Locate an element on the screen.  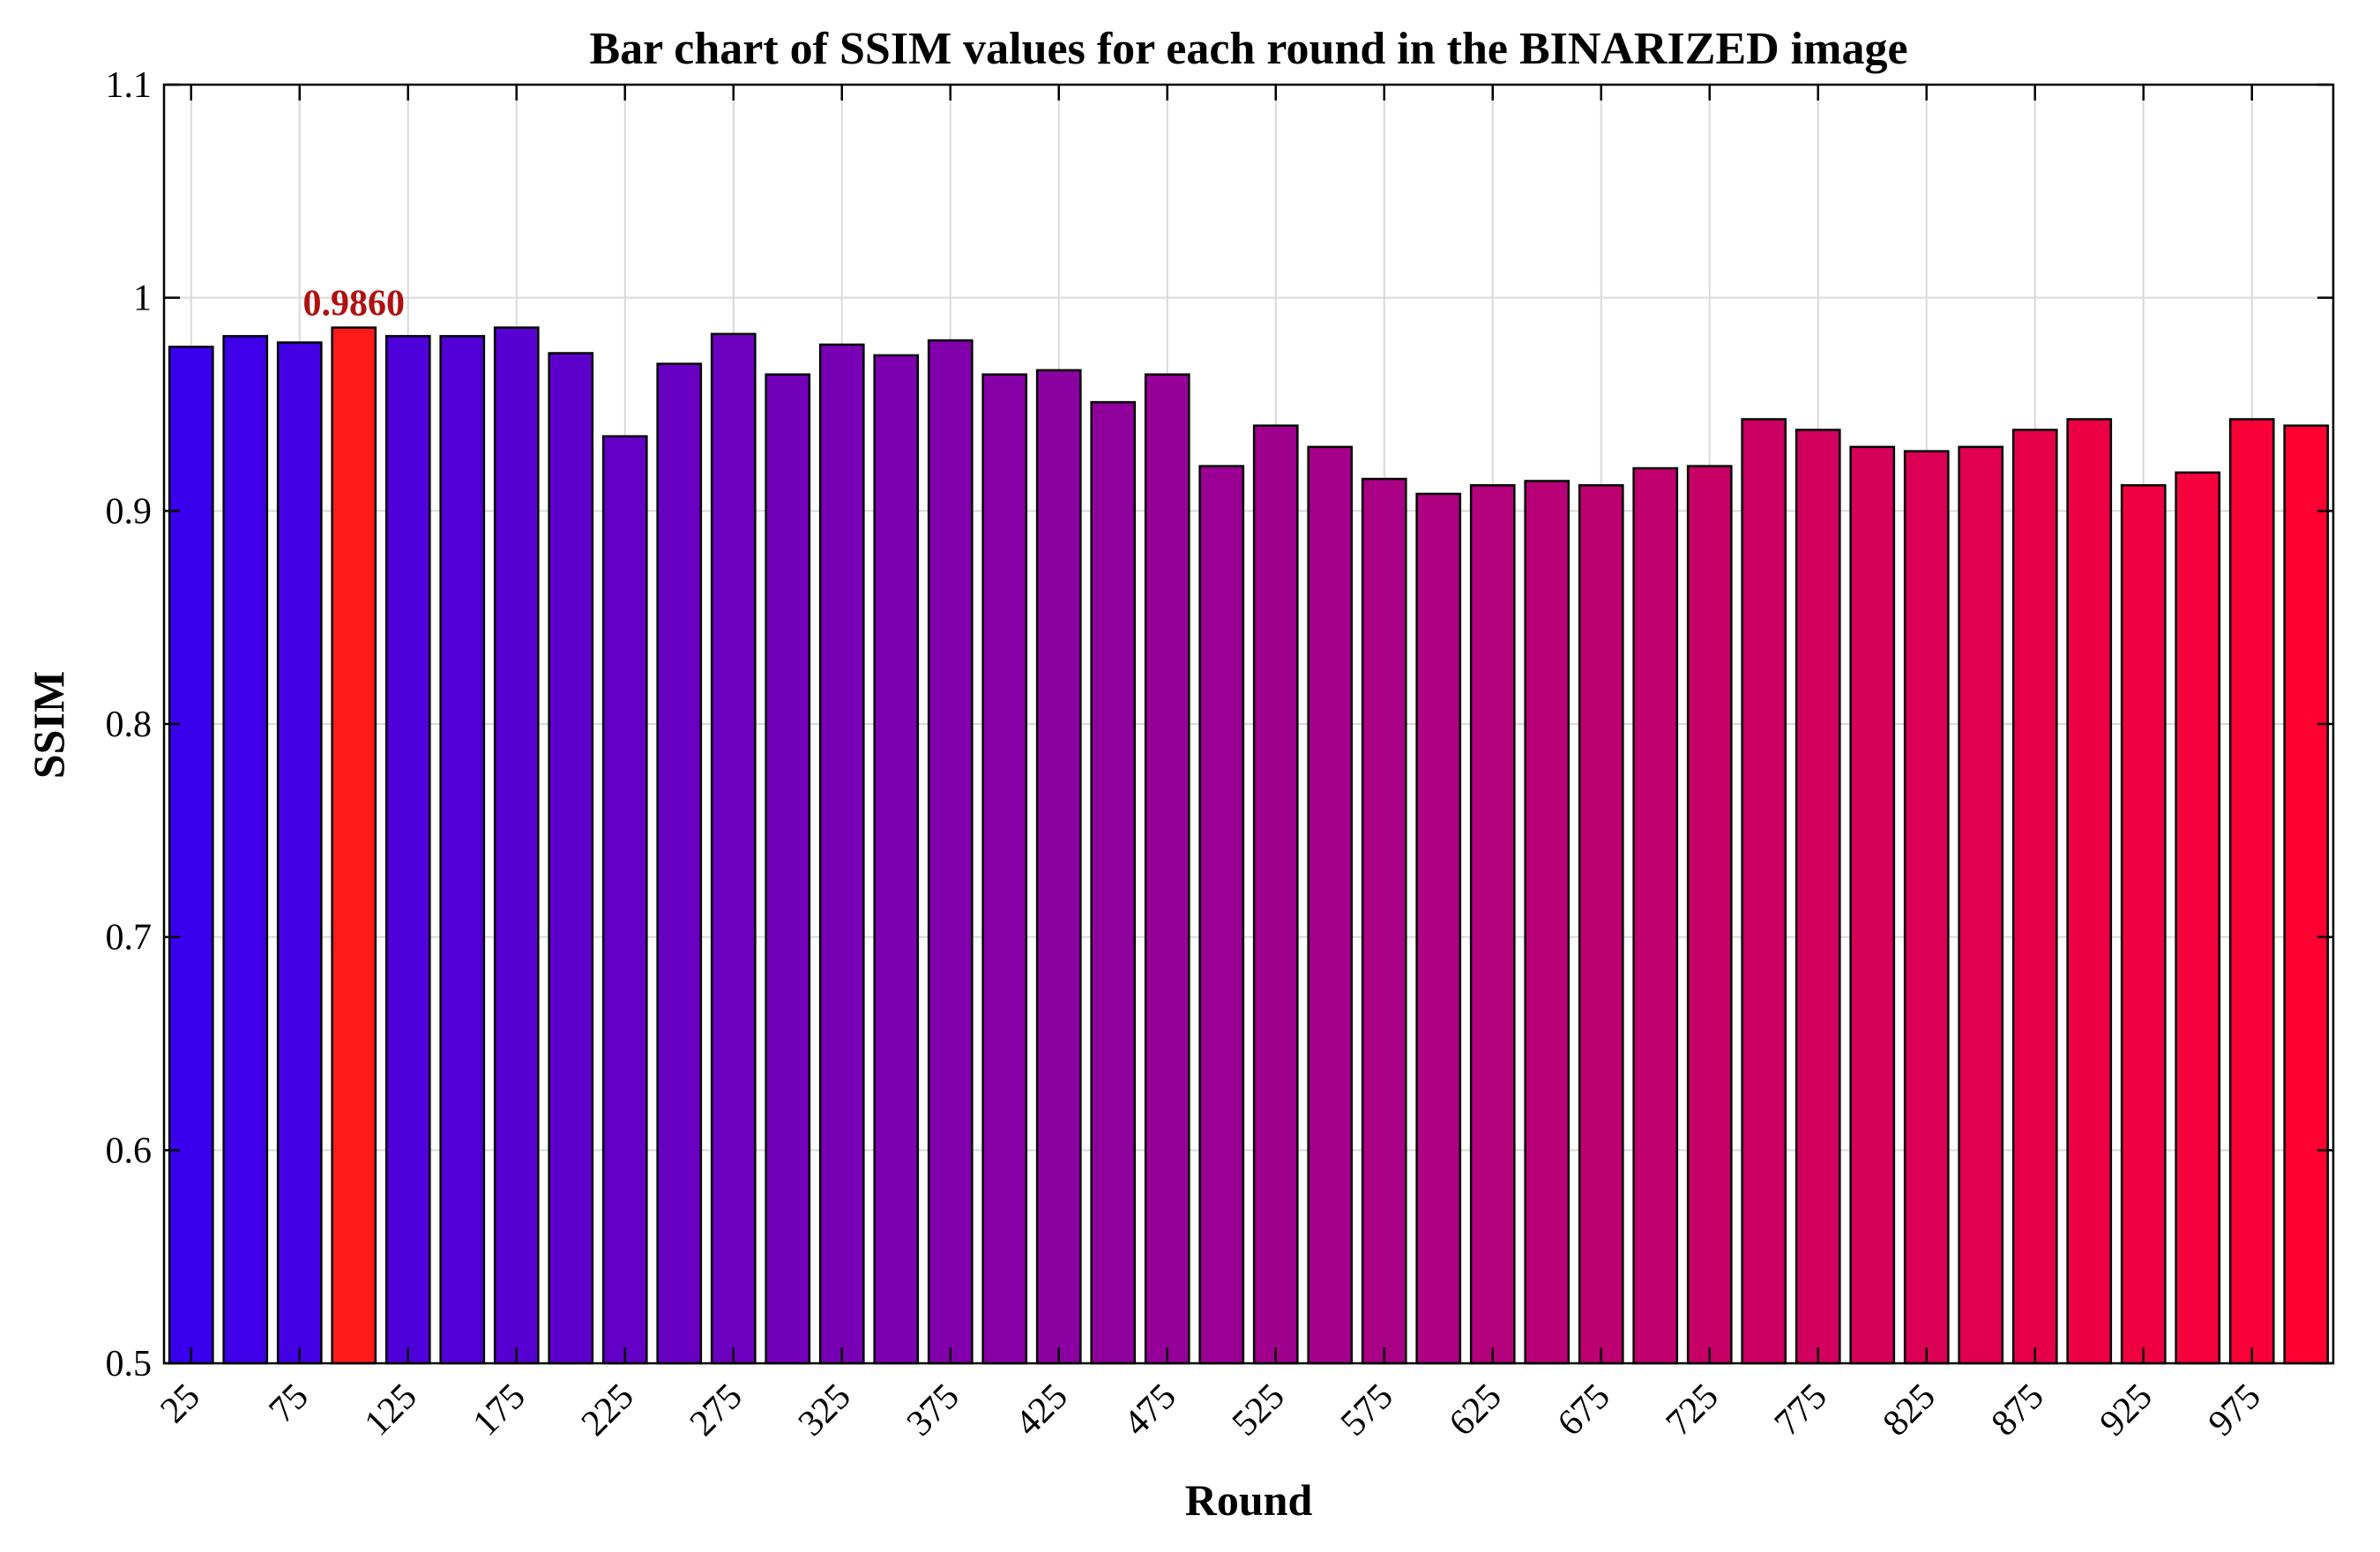
y-tick-label: 1 is located at coordinates (142, 299).